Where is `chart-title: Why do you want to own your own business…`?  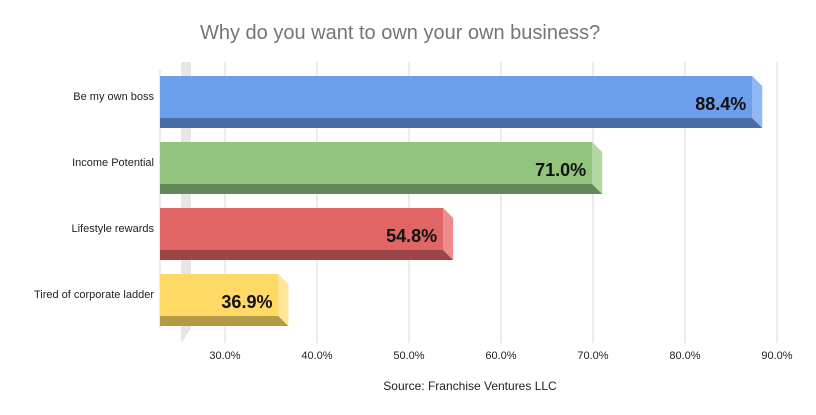
chart-title: Why do you want to own your own business… is located at coordinates (400, 33).